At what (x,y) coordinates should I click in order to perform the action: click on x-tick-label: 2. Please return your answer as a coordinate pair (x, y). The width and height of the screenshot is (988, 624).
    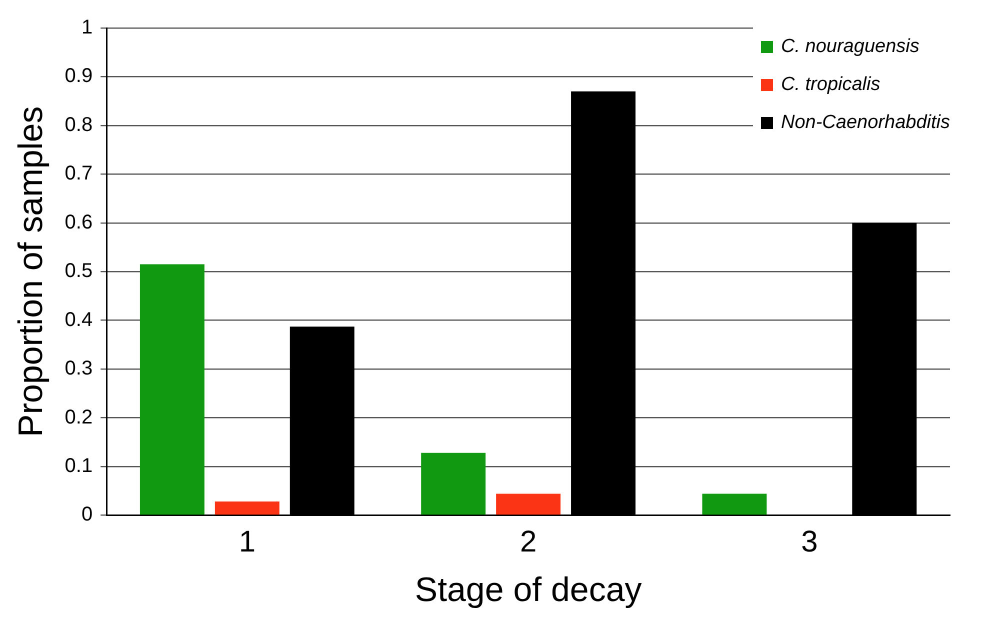
    Looking at the image, I should click on (528, 541).